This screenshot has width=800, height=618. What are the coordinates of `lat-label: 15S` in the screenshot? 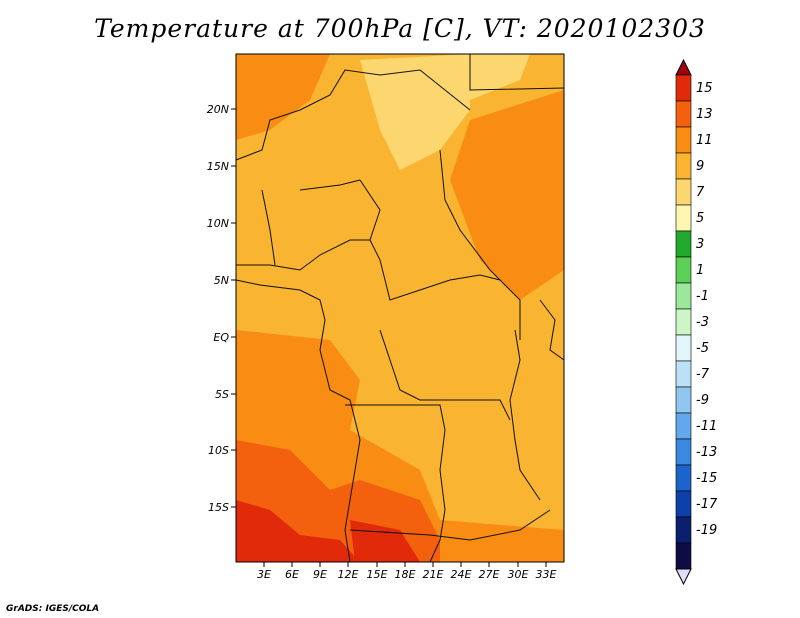 It's located at (218, 507).